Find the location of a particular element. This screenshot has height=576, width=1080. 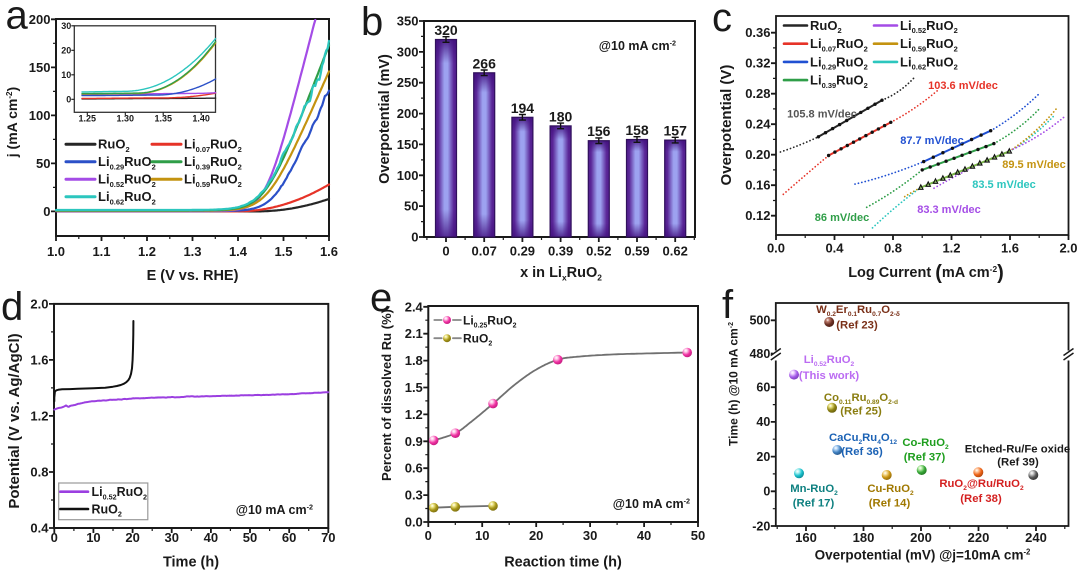

svg-text: Li0.52RuO2 is located at coordinates (829, 361).